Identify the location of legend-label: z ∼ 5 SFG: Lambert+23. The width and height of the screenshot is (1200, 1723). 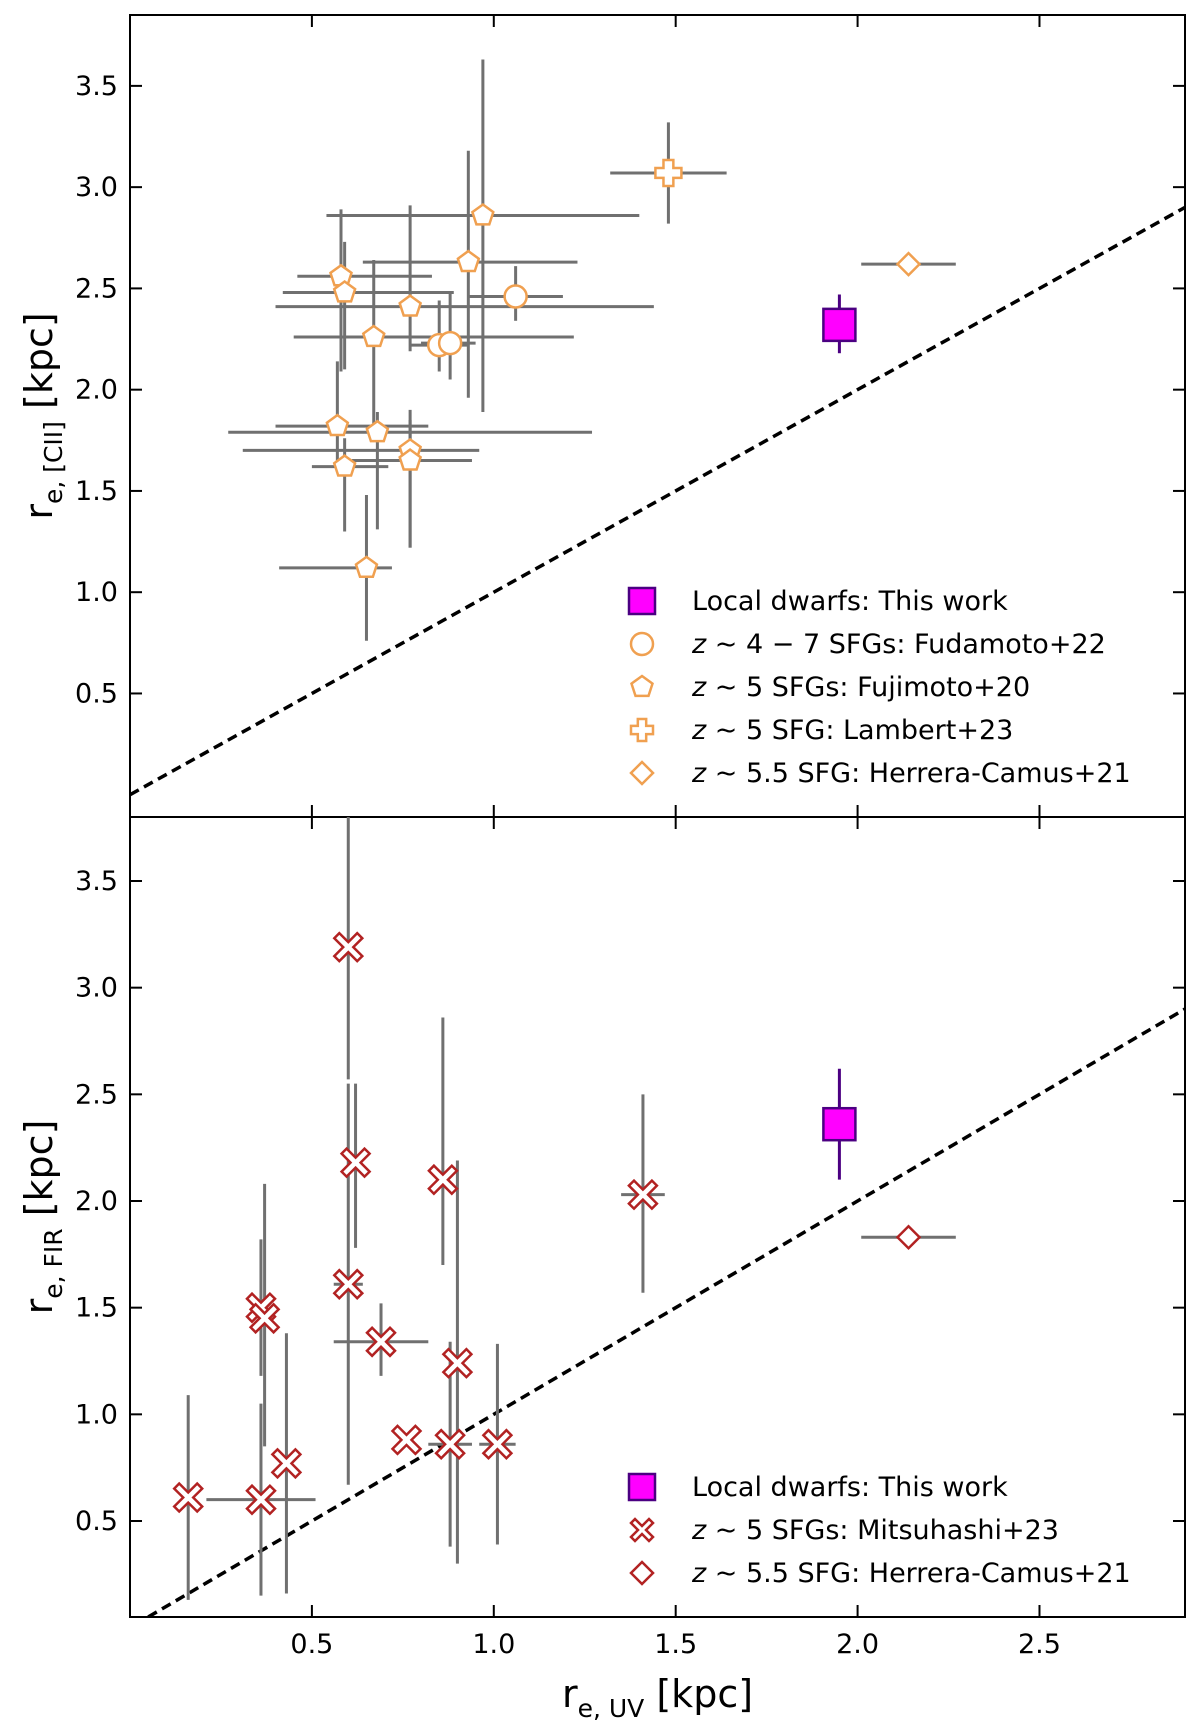
(852, 730).